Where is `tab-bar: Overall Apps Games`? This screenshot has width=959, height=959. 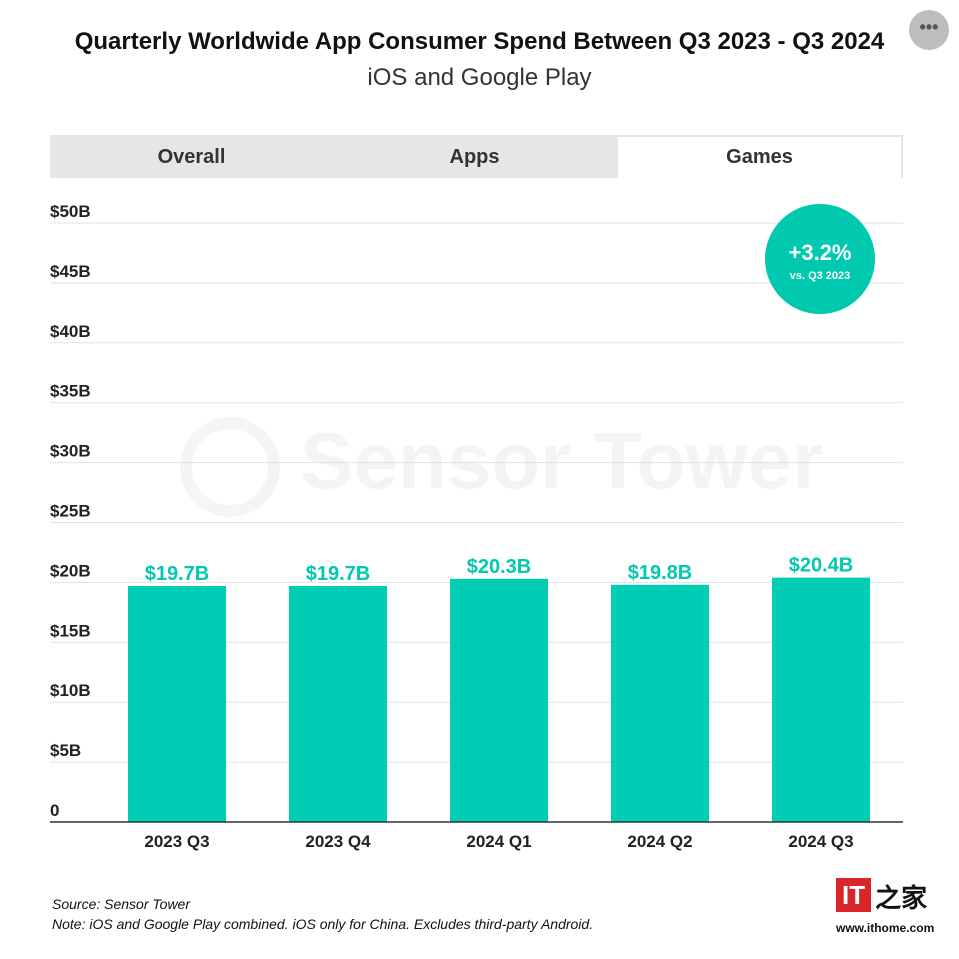
tab-bar: Overall Apps Games is located at coordinates (476, 156).